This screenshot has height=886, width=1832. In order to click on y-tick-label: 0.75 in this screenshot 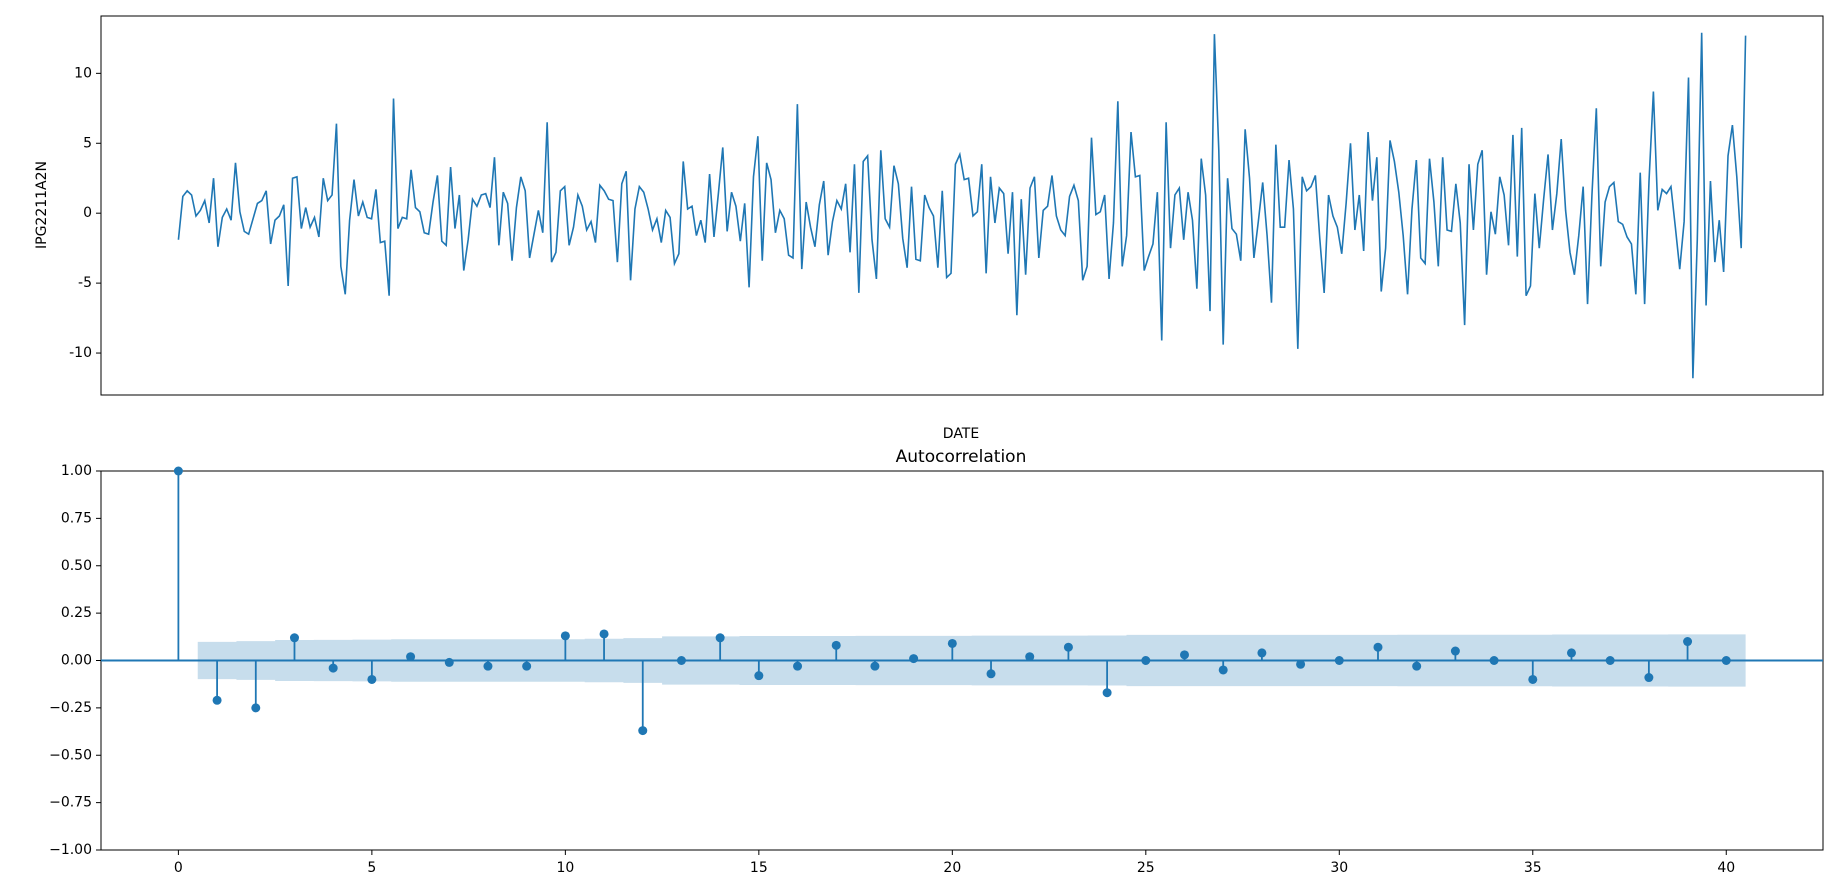, I will do `click(76, 518)`.